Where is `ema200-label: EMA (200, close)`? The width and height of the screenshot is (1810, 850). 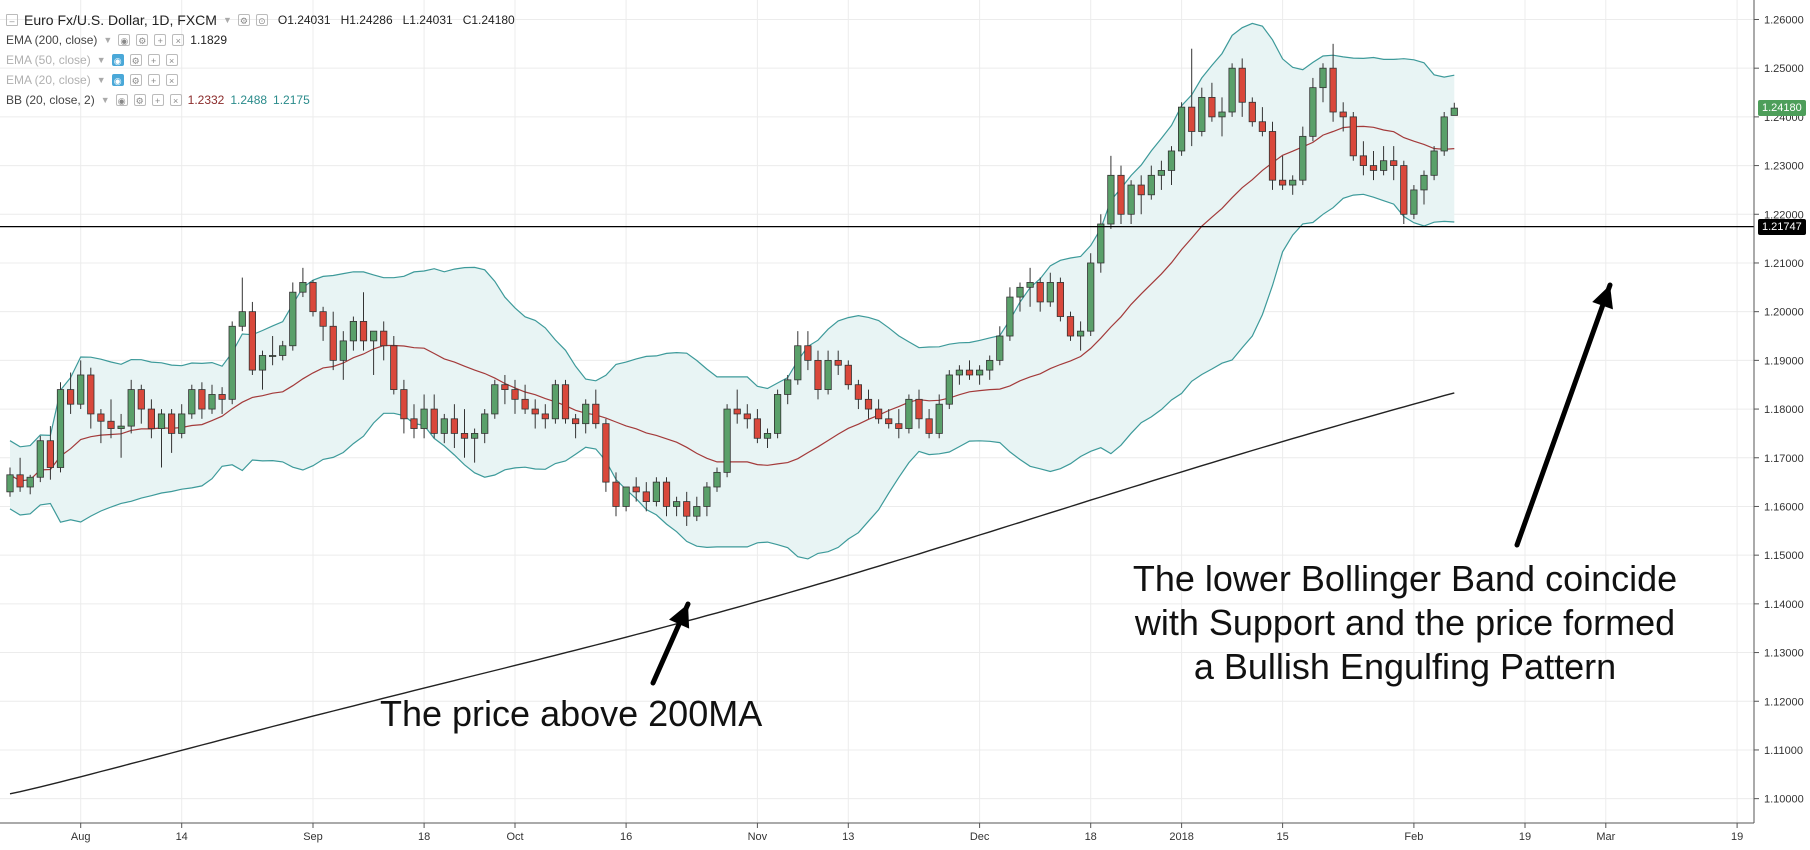
ema200-label: EMA (200, close) is located at coordinates (52, 40).